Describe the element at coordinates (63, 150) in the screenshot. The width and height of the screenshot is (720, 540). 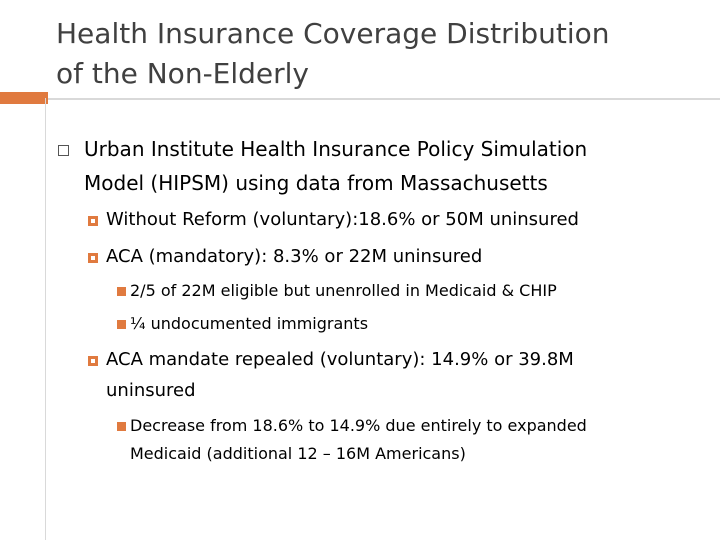
I see `bullet-box-icon` at that location.